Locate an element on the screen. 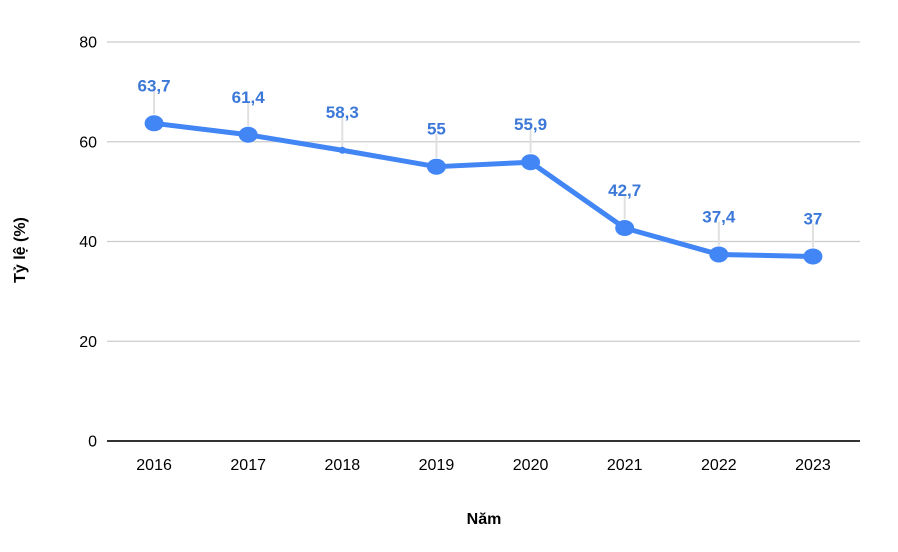  data-point-label: 61,4 is located at coordinates (249, 97).